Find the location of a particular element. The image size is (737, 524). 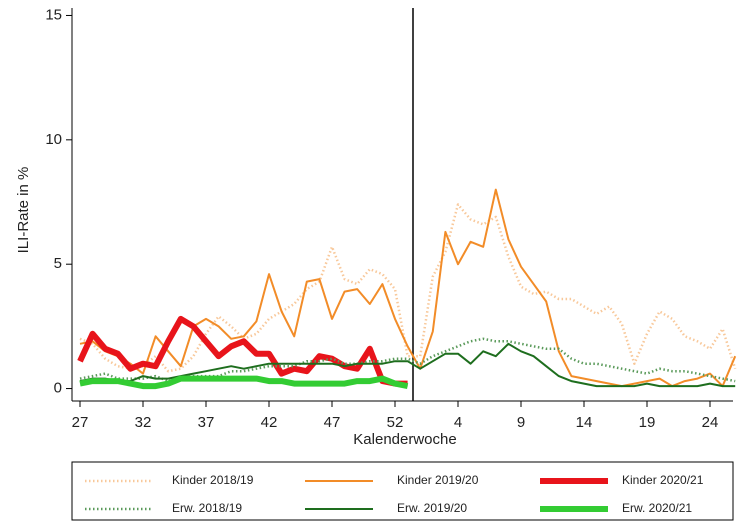

x-tick-label: 24 is located at coordinates (710, 422).